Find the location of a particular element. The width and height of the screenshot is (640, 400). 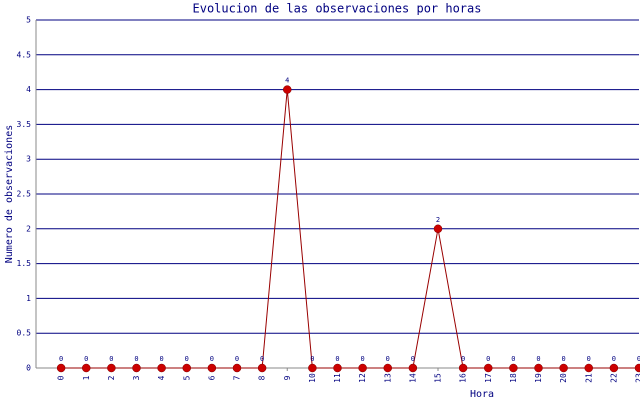

y-tick-label: 0.5 is located at coordinates (24, 333).